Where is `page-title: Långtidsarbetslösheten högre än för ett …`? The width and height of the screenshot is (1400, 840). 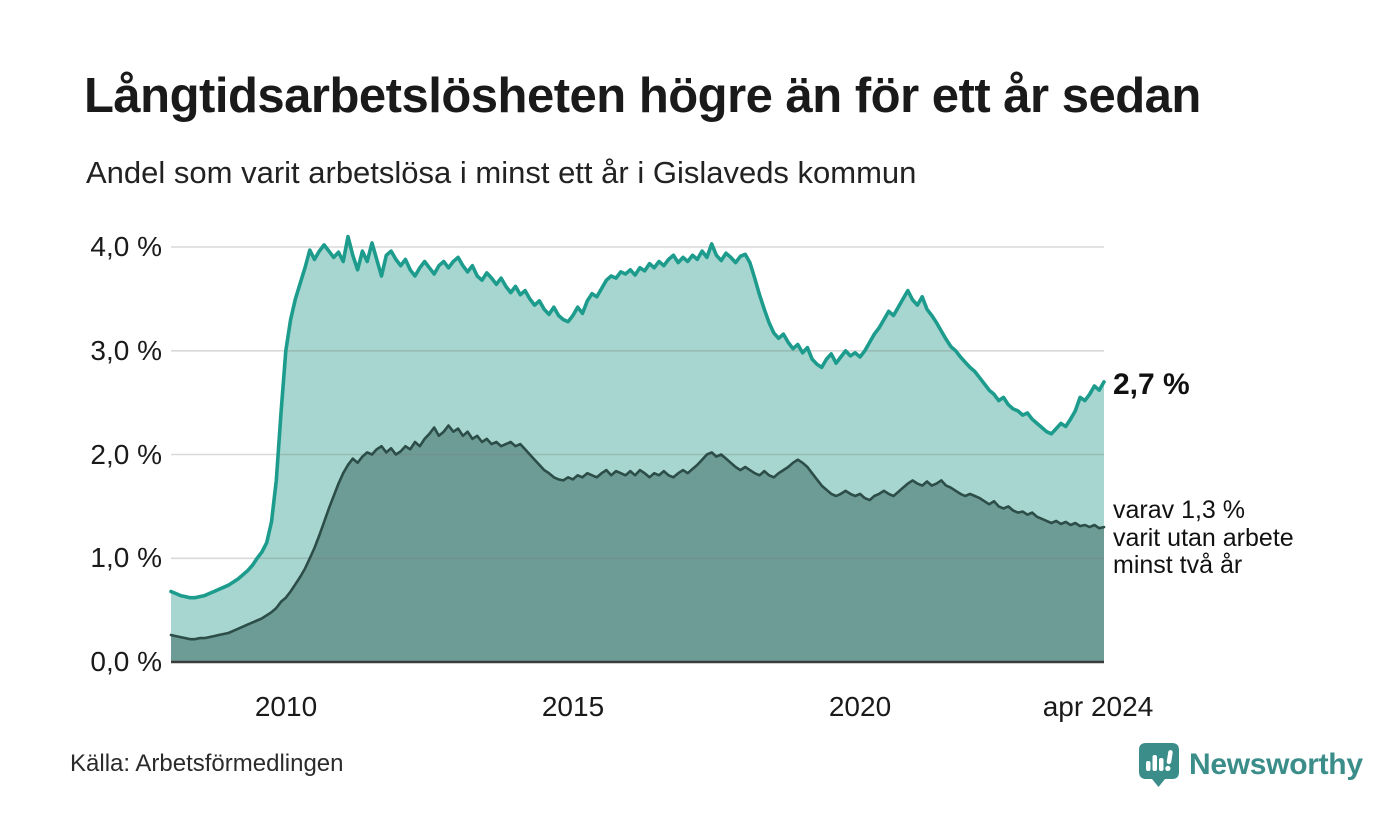
page-title: Långtidsarbetslösheten högre än för ett … is located at coordinates (642, 96).